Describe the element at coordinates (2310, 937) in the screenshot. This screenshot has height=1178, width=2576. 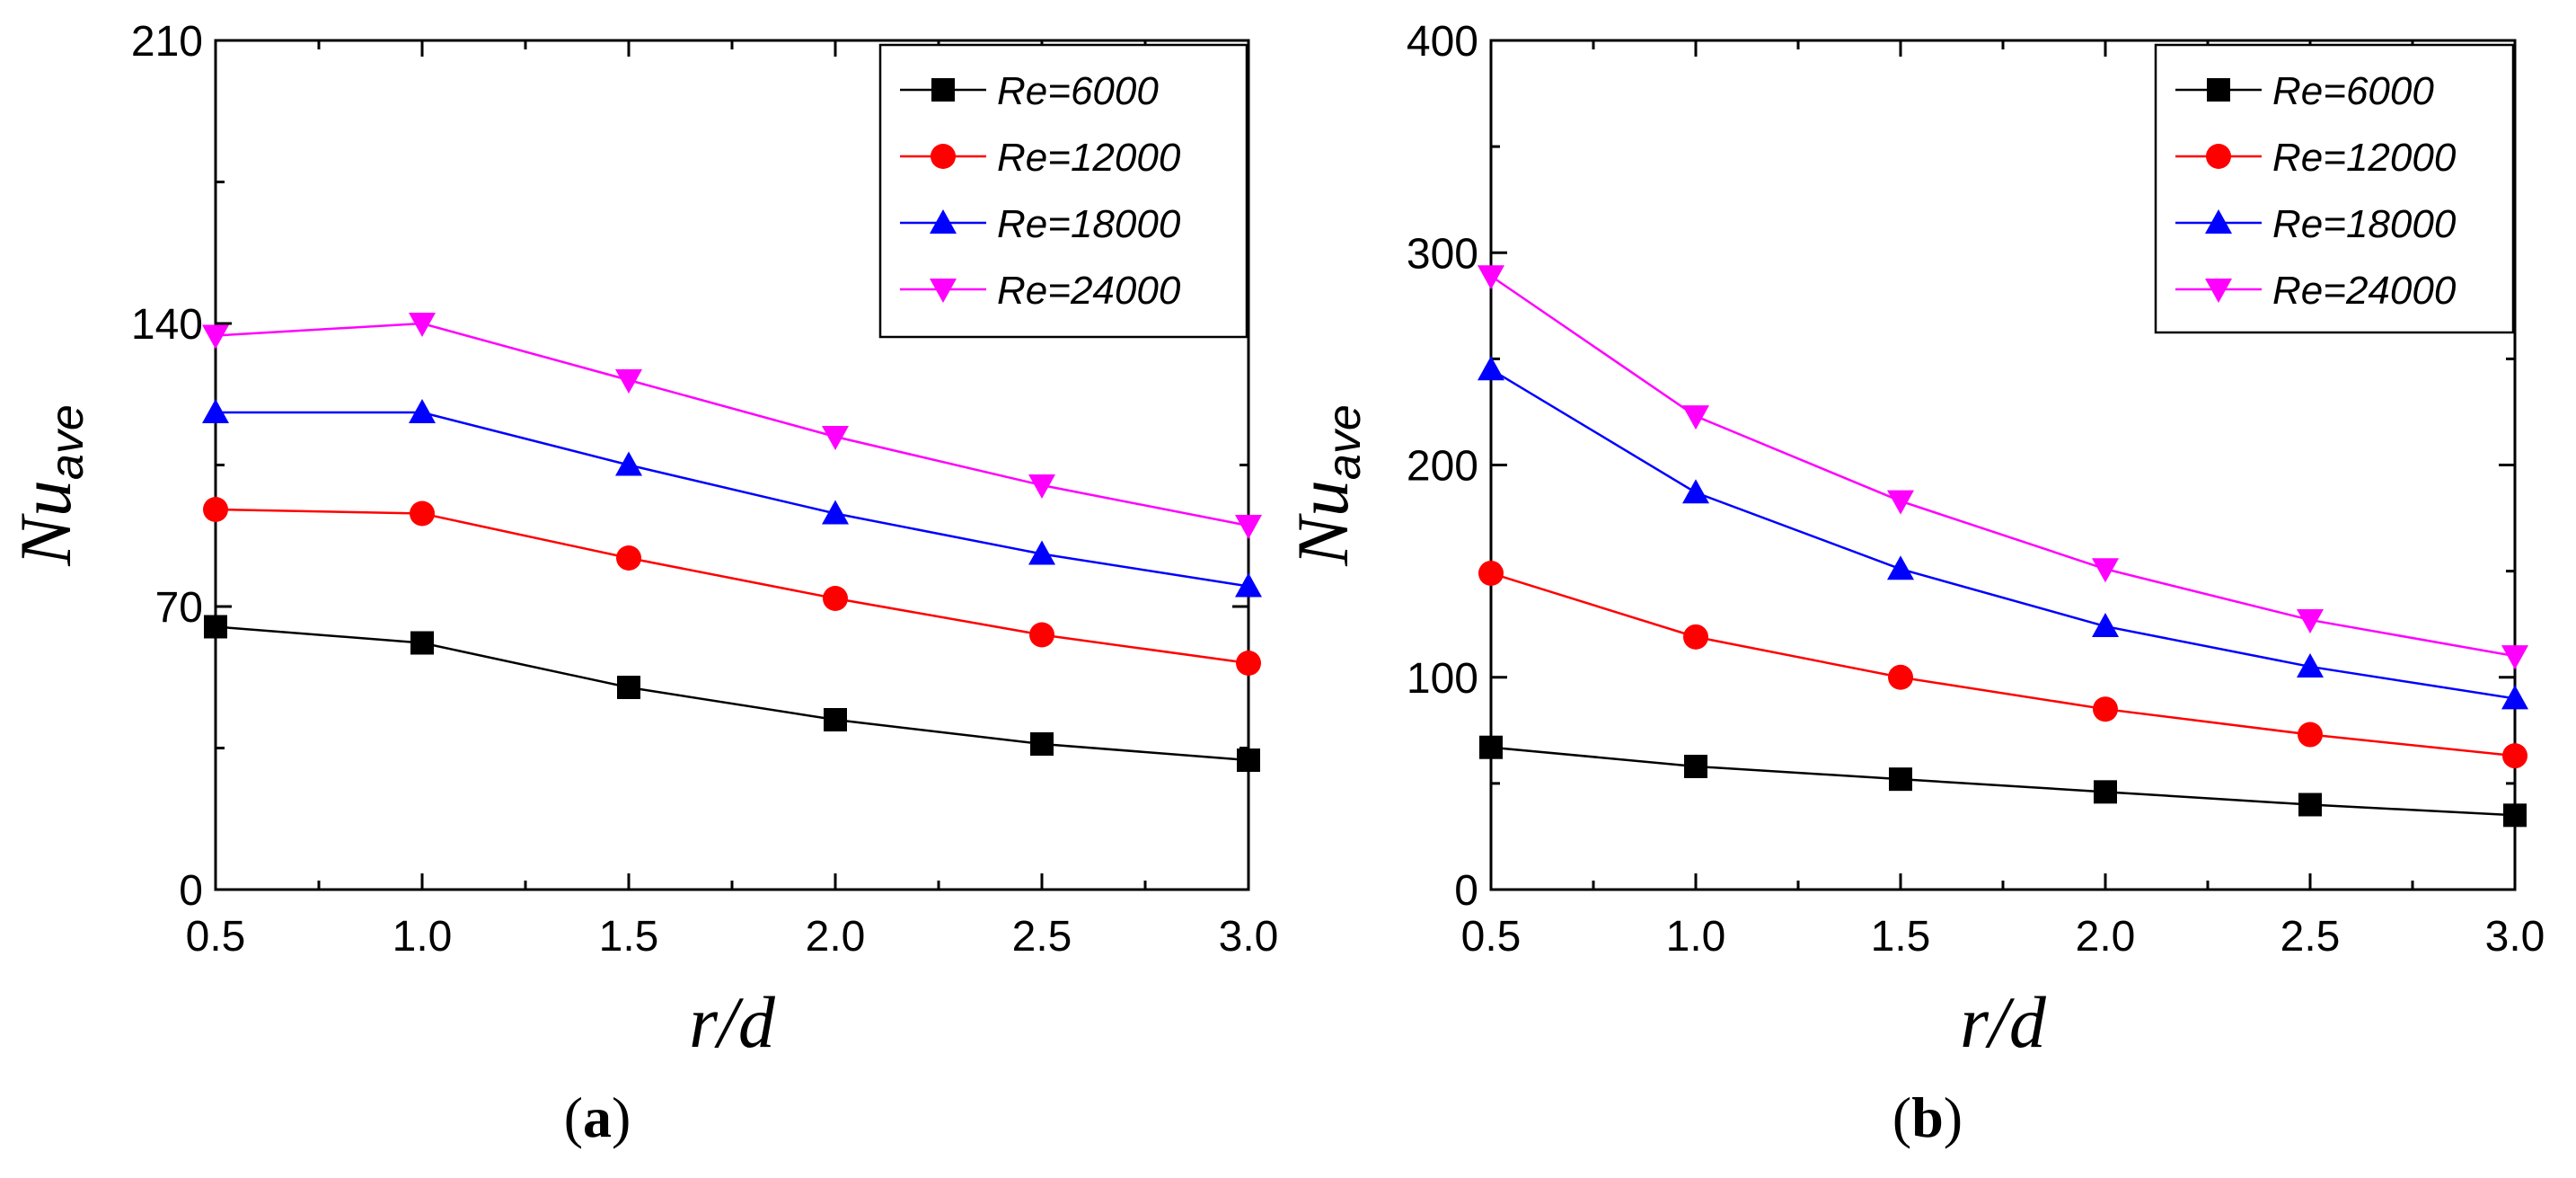
I see `panel-b-x-tick-label: 2.5` at that location.